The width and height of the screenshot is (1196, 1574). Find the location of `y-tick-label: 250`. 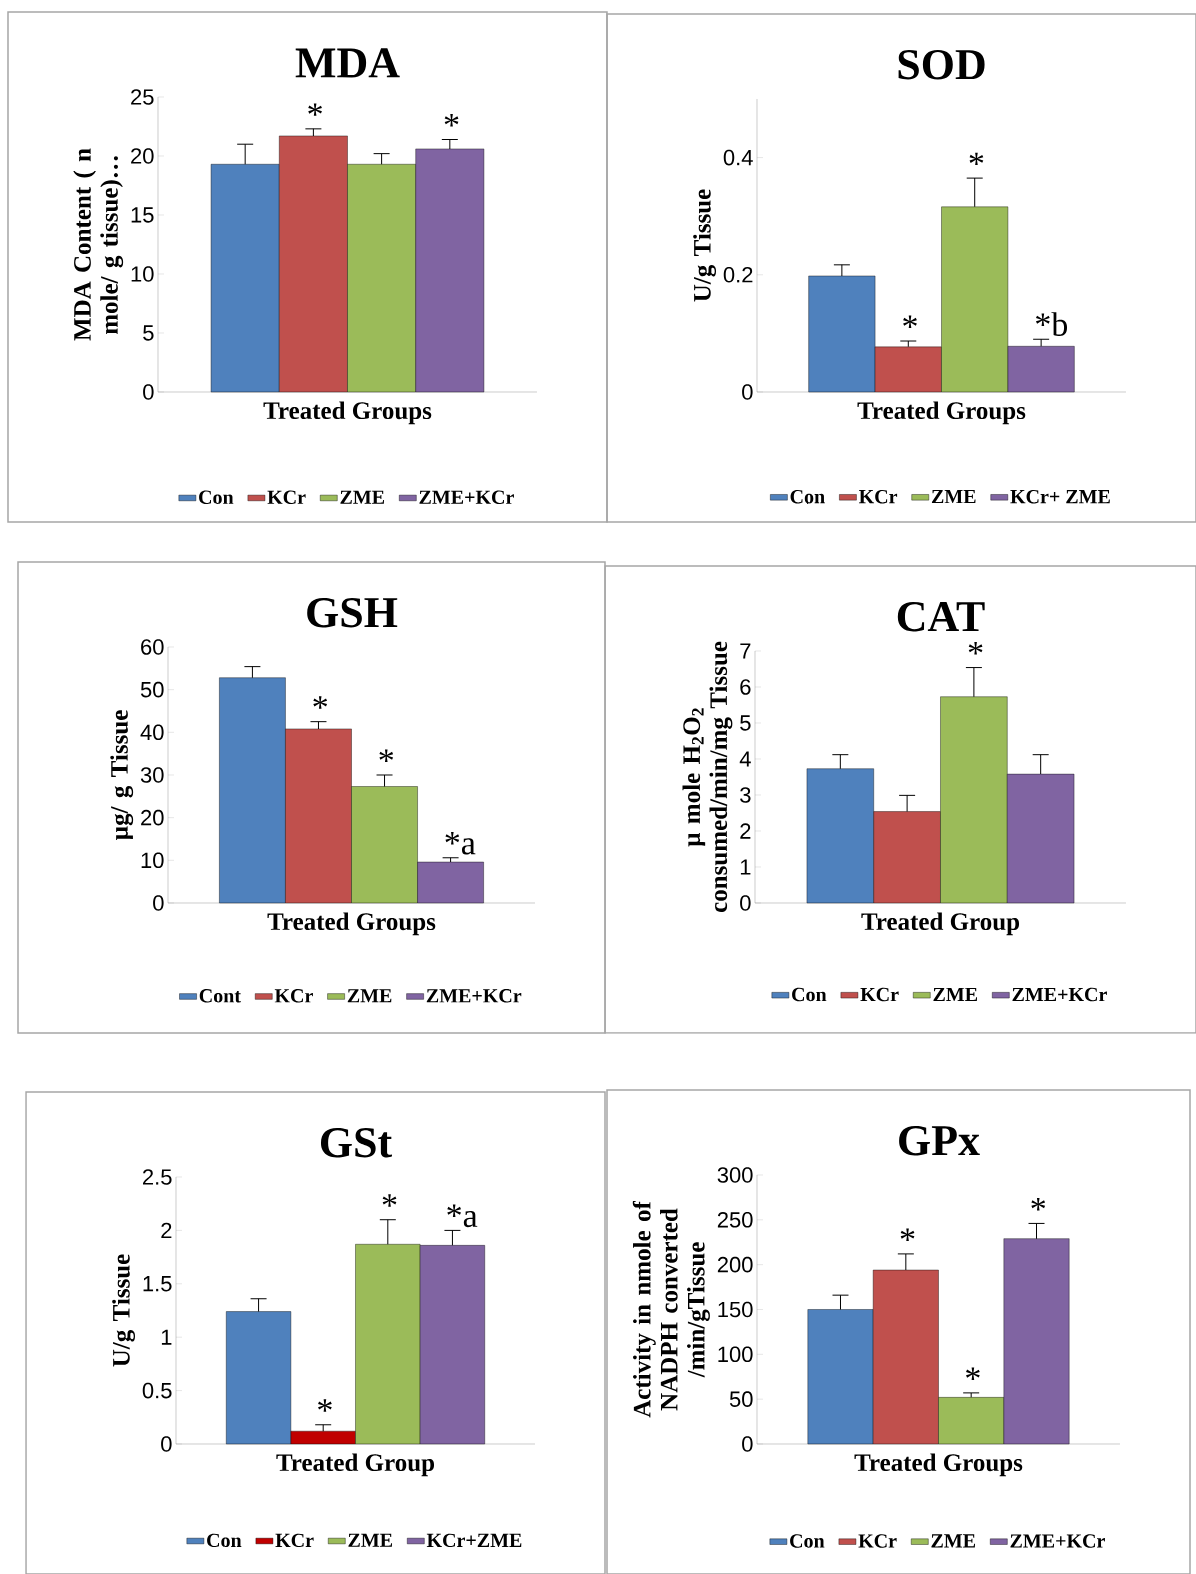

y-tick-label: 250 is located at coordinates (735, 1220).